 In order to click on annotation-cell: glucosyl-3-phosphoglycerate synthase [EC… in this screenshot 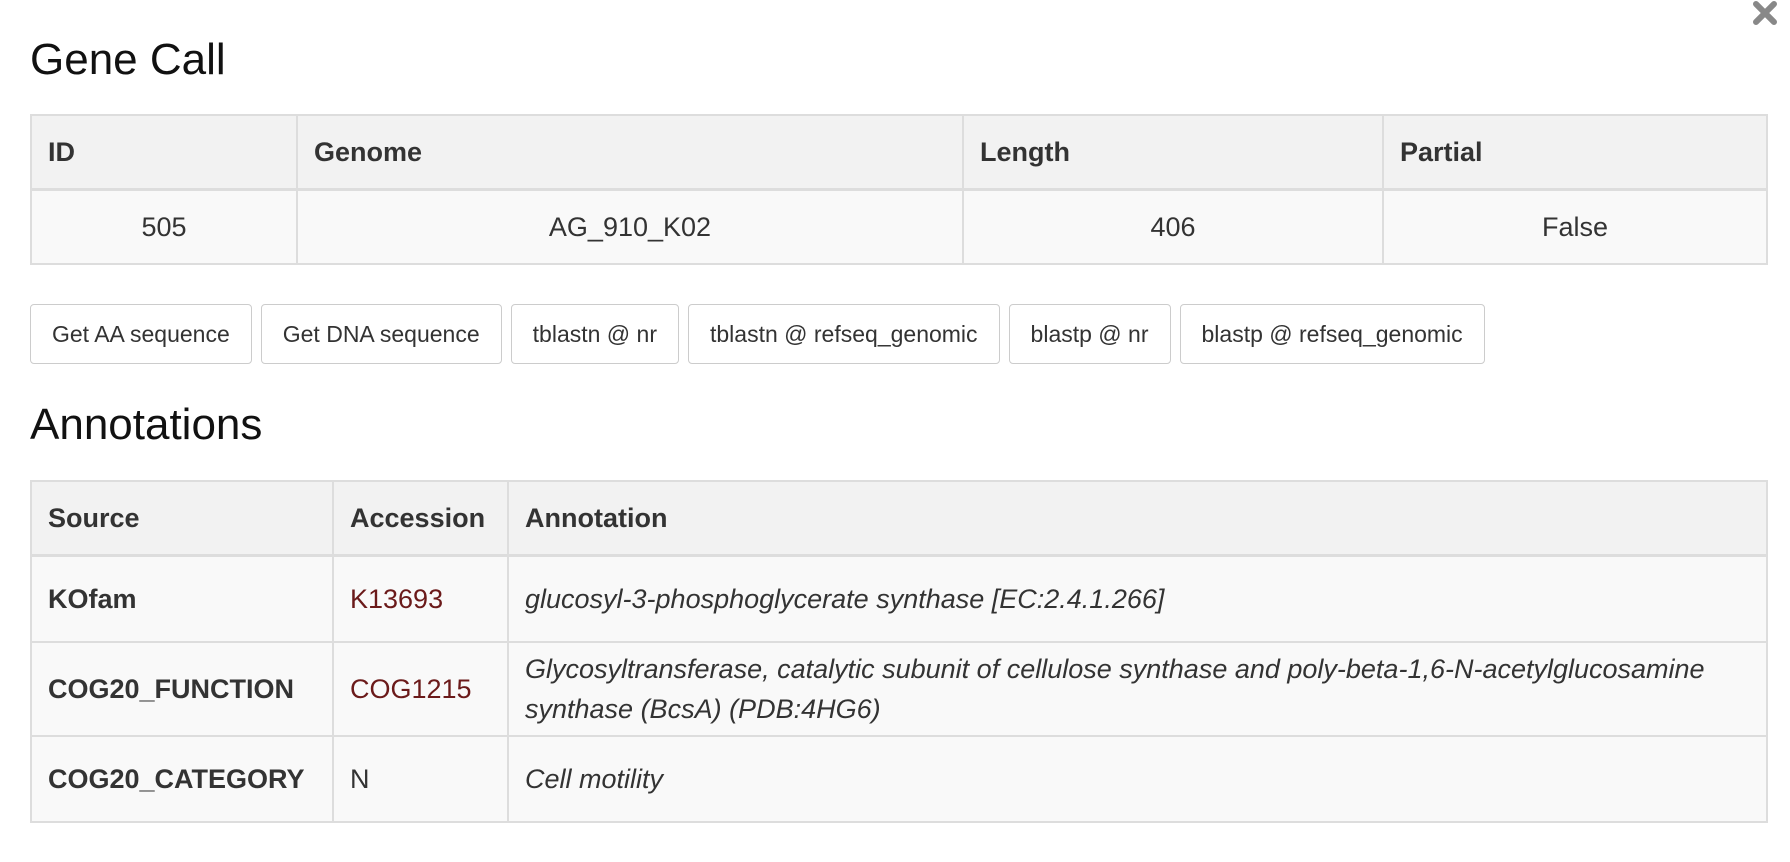, I will do `click(1137, 598)`.